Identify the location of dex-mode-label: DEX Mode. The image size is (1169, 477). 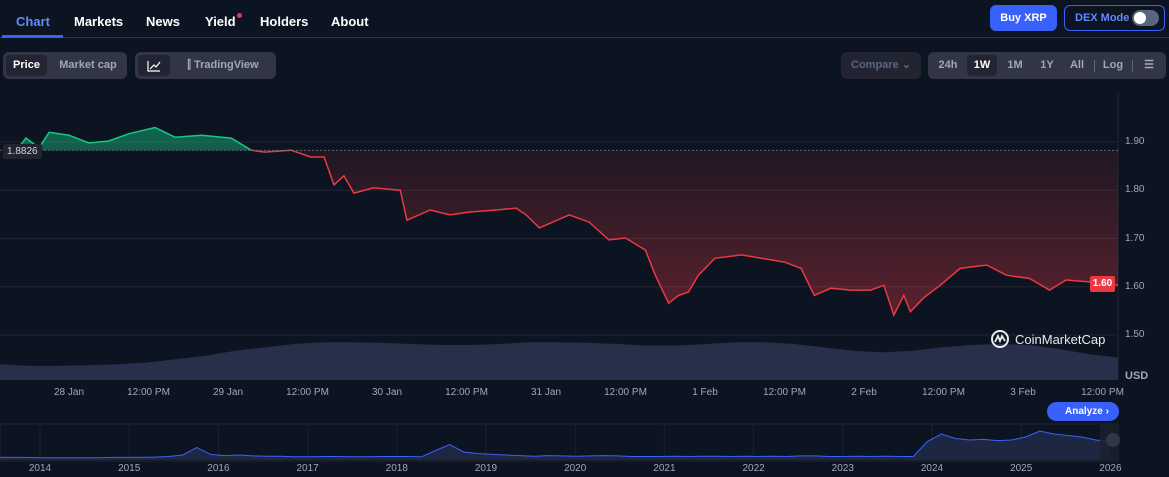
(1102, 18).